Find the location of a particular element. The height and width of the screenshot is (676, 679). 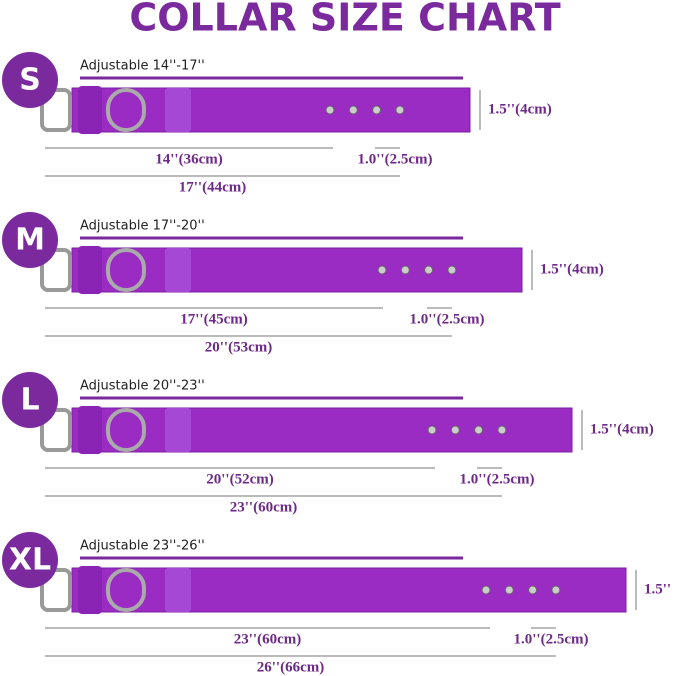

min-length-label: 20''(52cm) is located at coordinates (239, 479).